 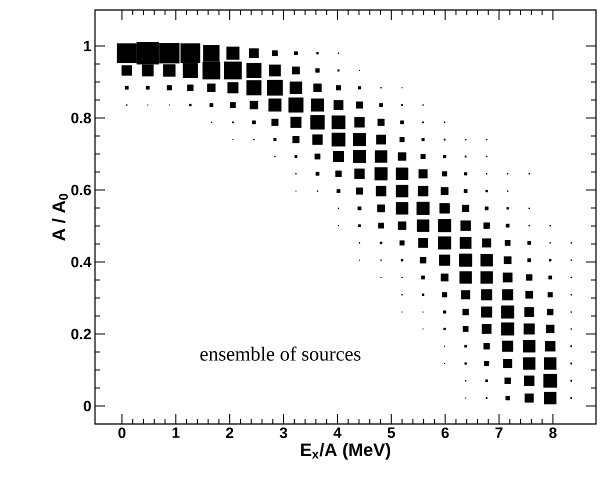 What do you see at coordinates (176, 433) in the screenshot?
I see `x-tick-label: 1` at bounding box center [176, 433].